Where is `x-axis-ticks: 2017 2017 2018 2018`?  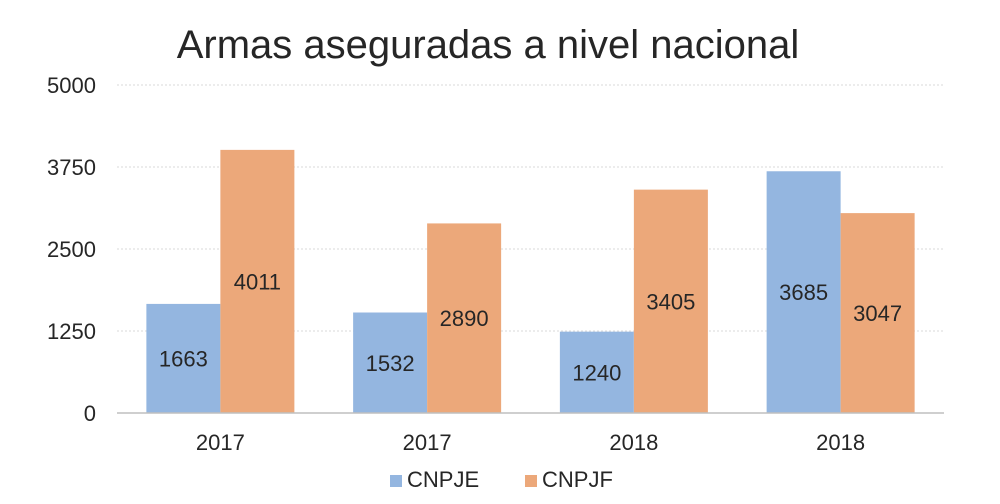 x-axis-ticks: 2017 2017 2018 2018 is located at coordinates (530, 442).